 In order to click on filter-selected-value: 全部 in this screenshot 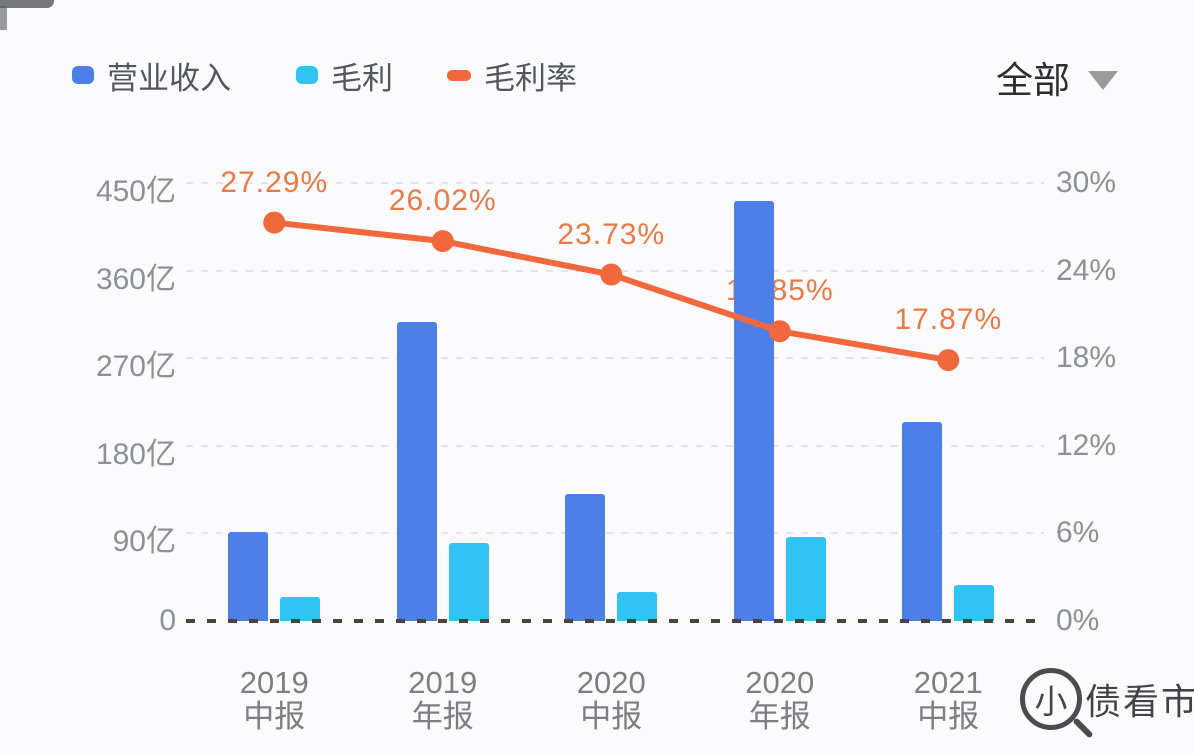, I will do `click(1033, 80)`.